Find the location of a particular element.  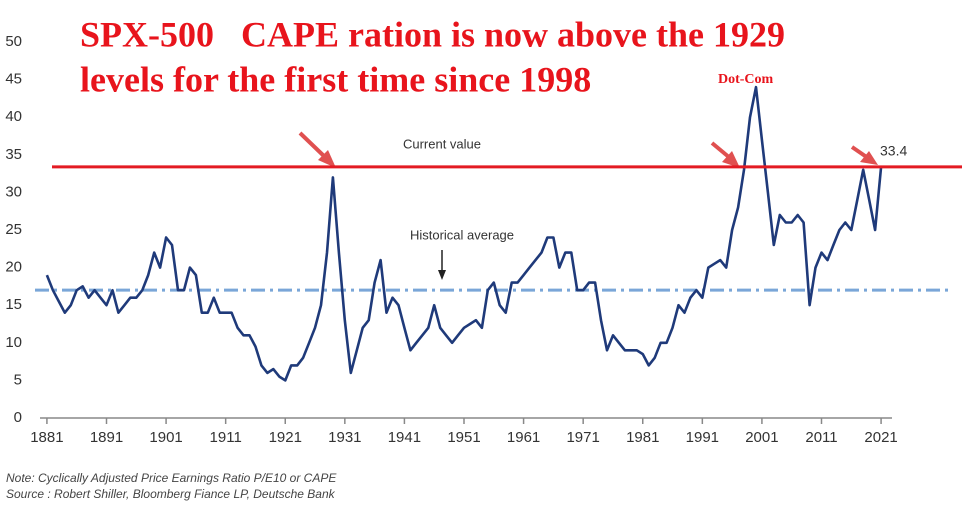

y-tick-label: 30 is located at coordinates (13, 191).